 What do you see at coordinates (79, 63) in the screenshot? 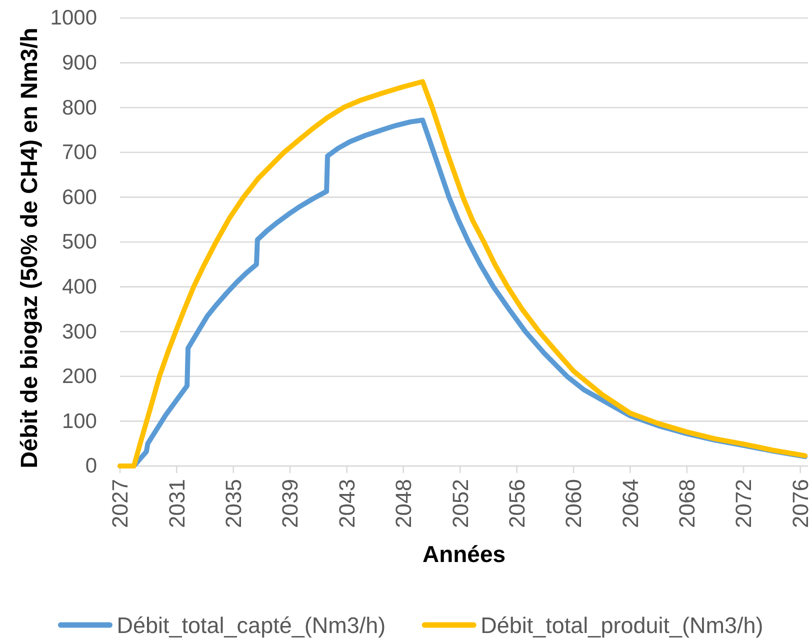
I see `y-tick-label: 900` at bounding box center [79, 63].